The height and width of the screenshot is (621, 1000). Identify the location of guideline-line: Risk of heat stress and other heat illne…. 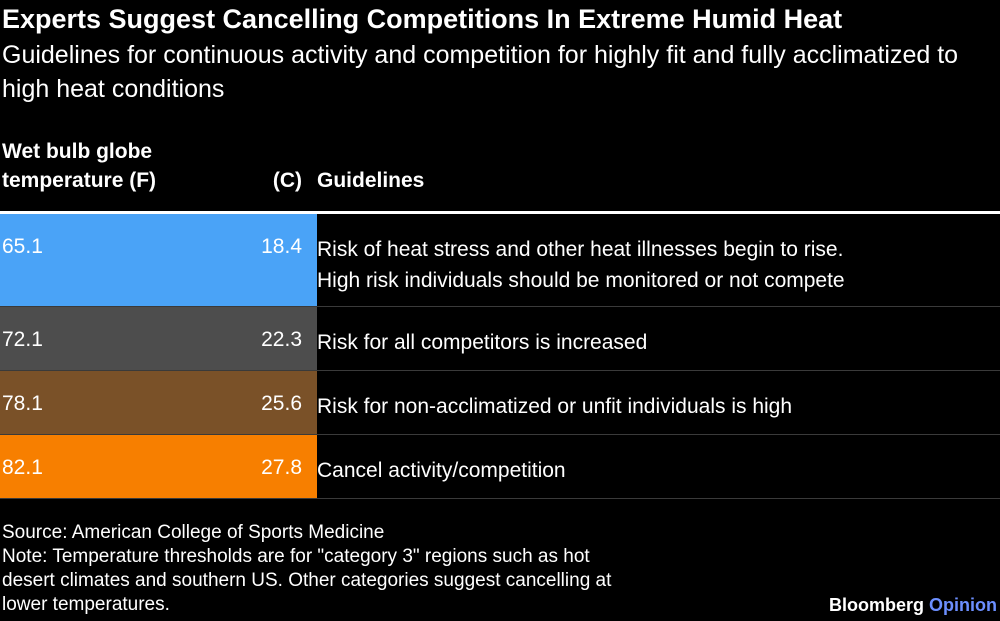
(580, 249).